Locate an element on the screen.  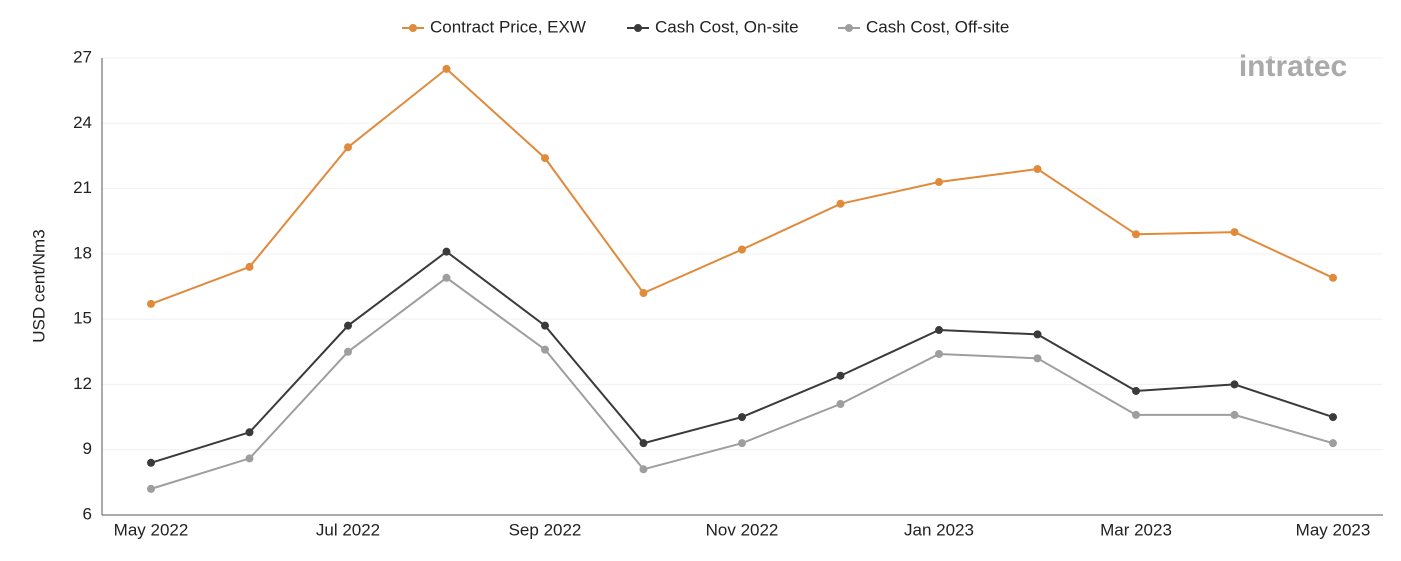
x-tick-label: Mar 2023 is located at coordinates (1136, 529).